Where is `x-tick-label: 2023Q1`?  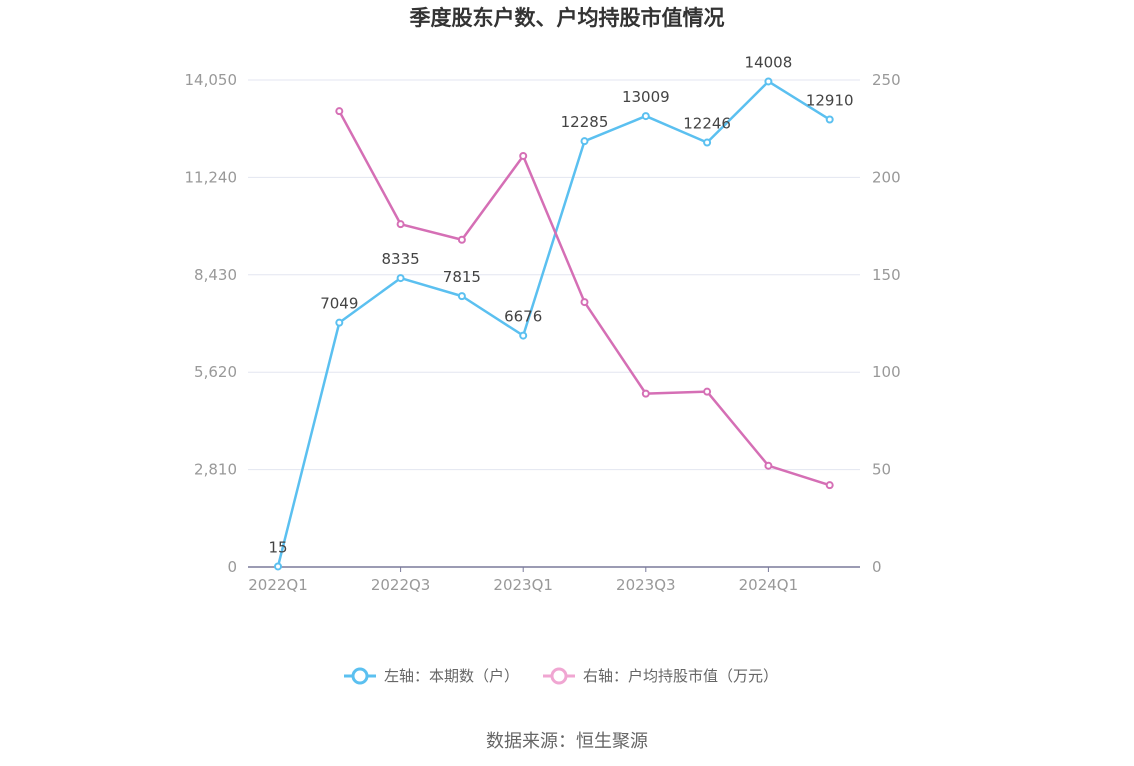 x-tick-label: 2023Q1 is located at coordinates (523, 585).